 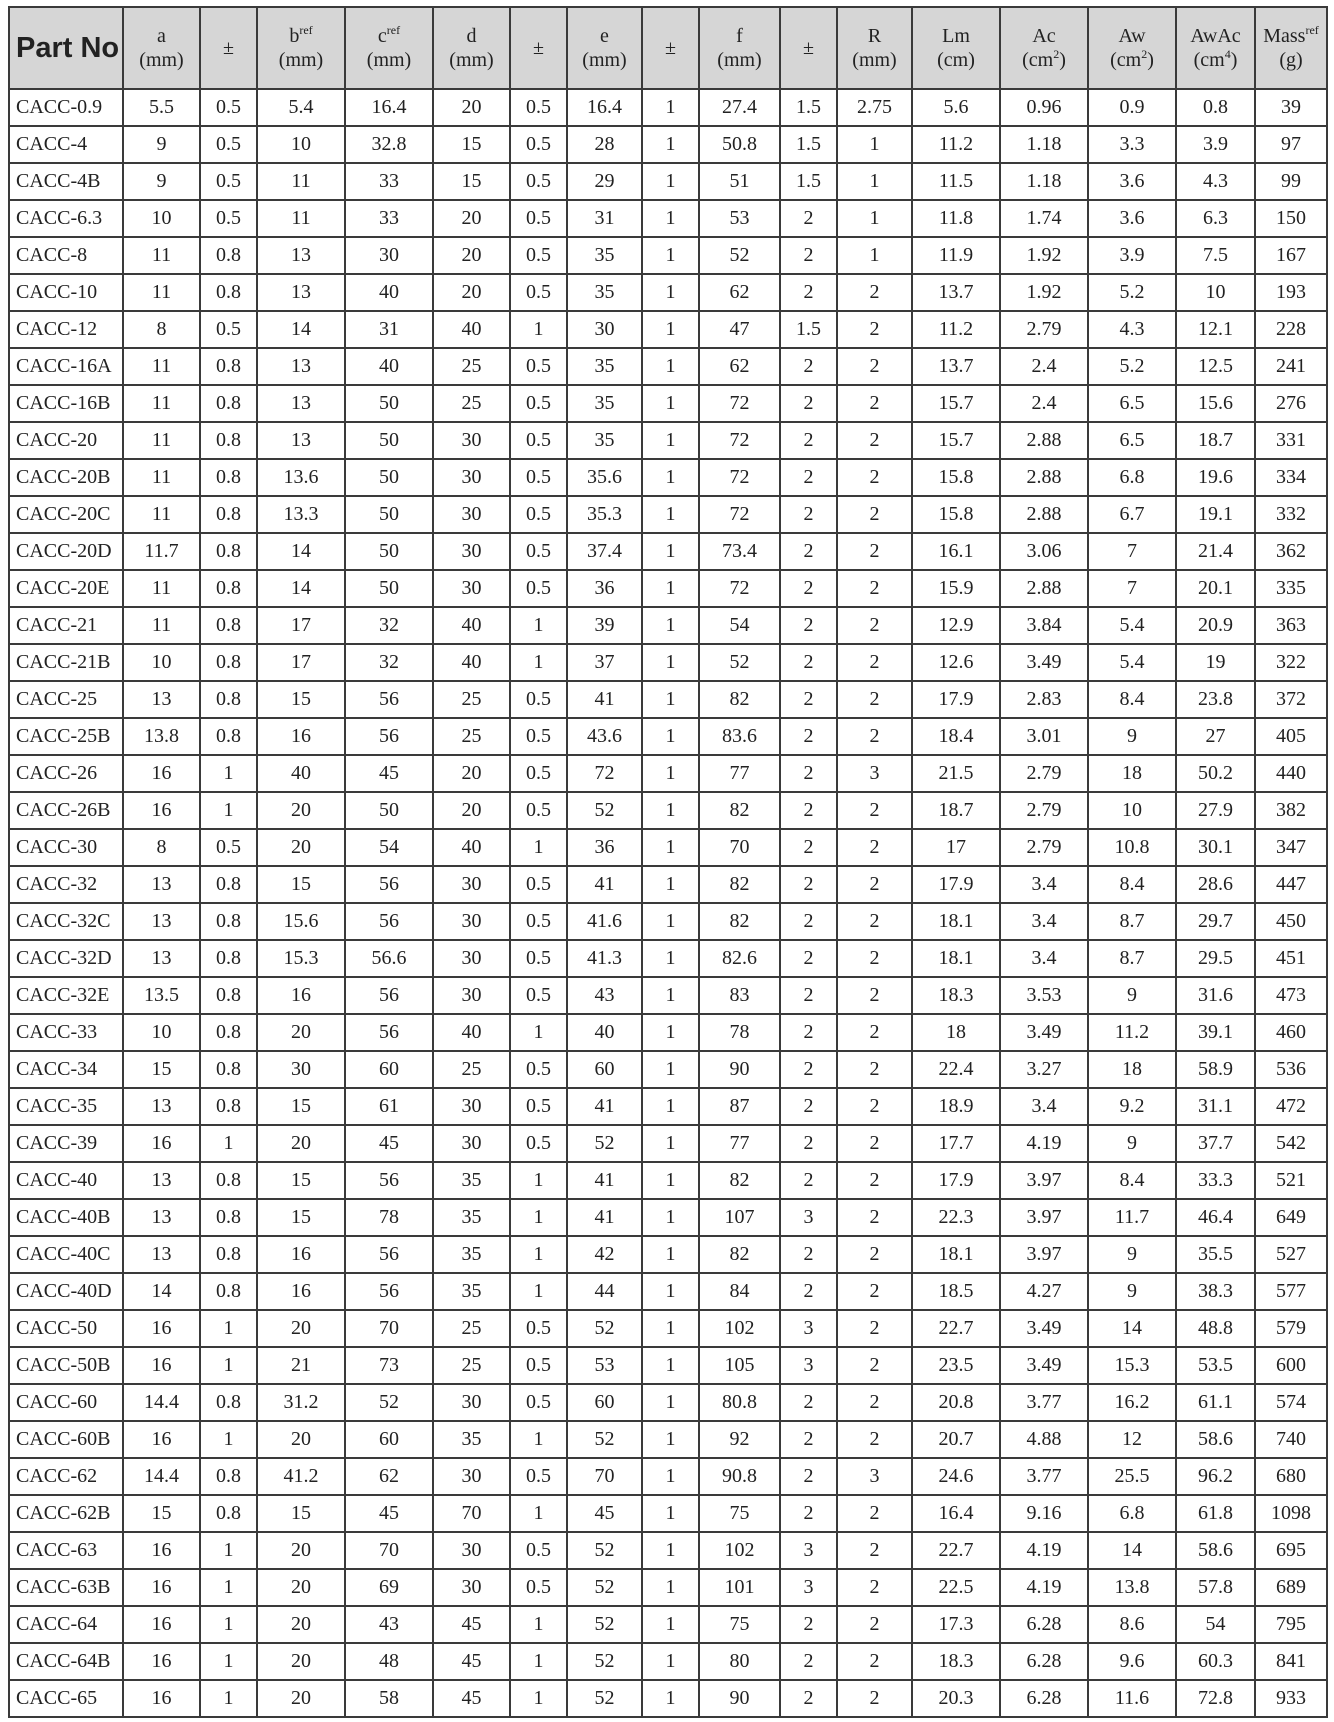 What do you see at coordinates (956, 588) in the screenshot?
I see `cell: 15.9` at bounding box center [956, 588].